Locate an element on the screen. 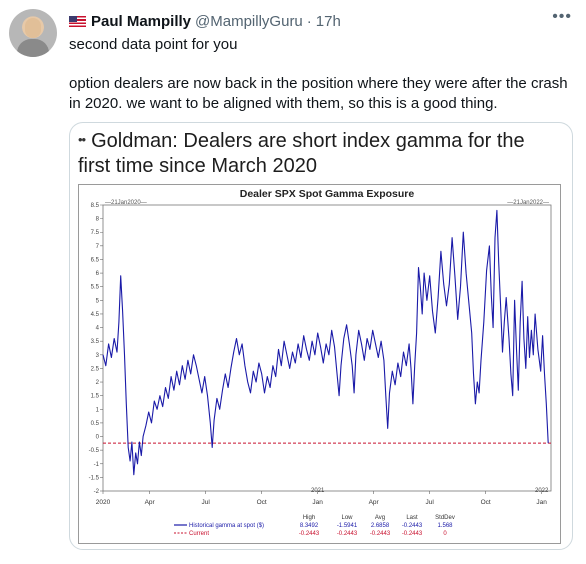  stats-value: -1.5941 is located at coordinates (347, 526).